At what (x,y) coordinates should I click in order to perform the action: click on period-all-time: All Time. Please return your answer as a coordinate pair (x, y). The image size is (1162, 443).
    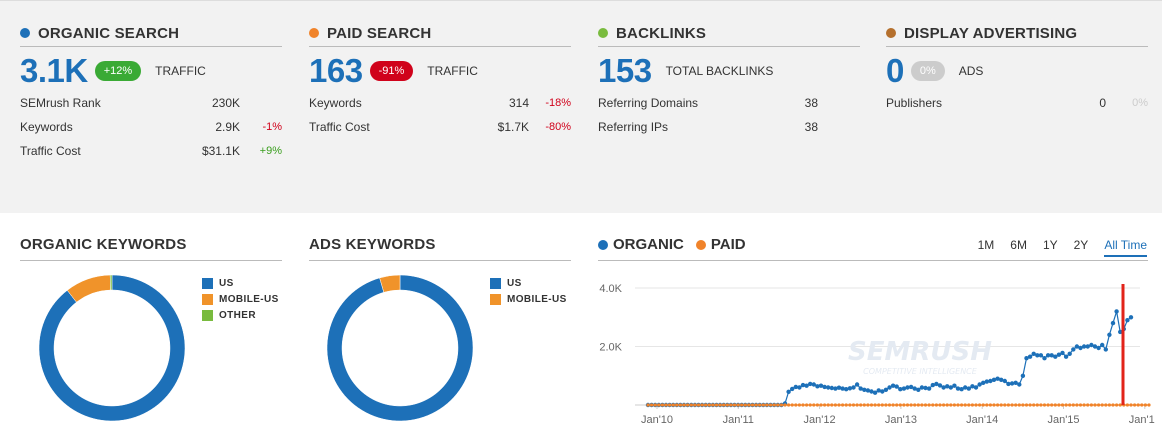
    Looking at the image, I should click on (1125, 247).